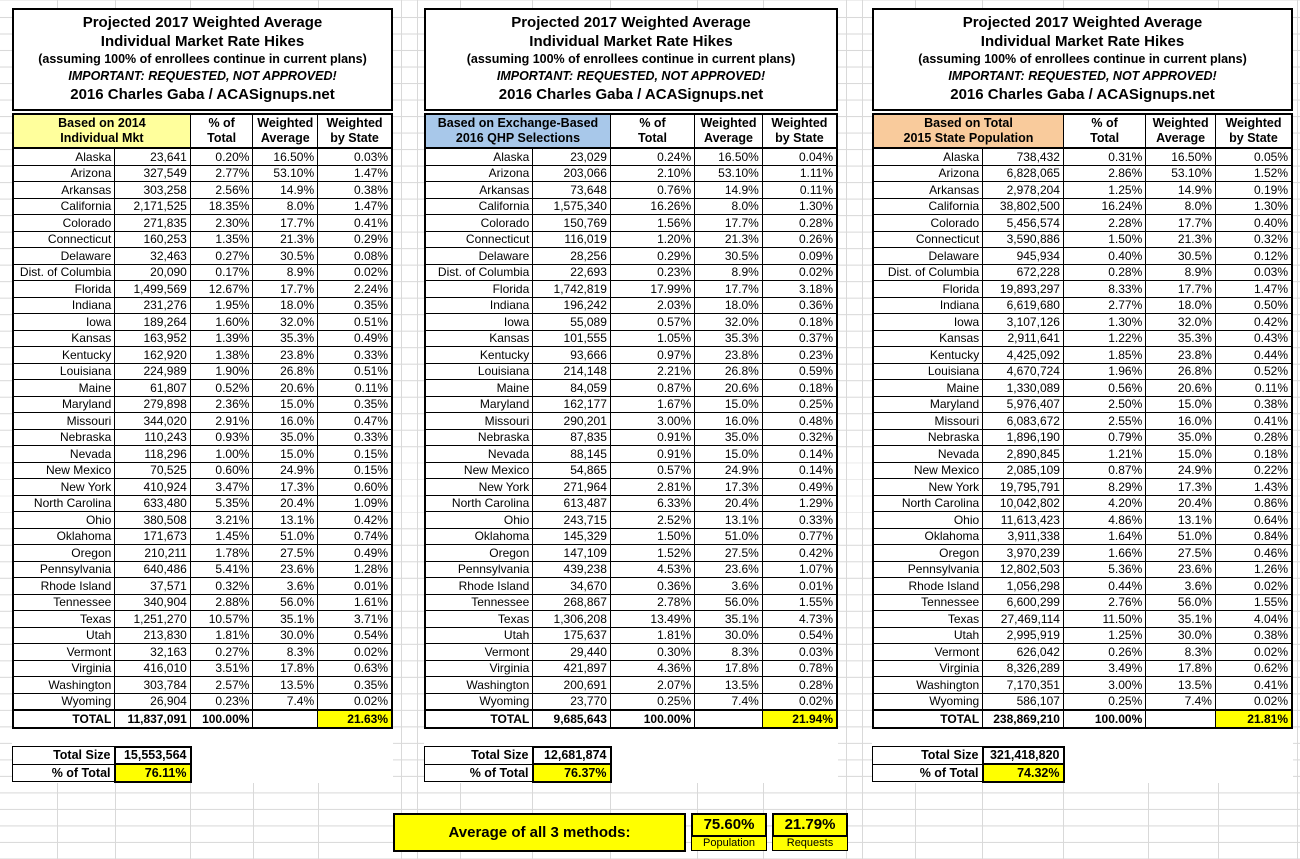  Describe the element at coordinates (1180, 602) in the screenshot. I see `wavg-cell: 56.0%` at that location.